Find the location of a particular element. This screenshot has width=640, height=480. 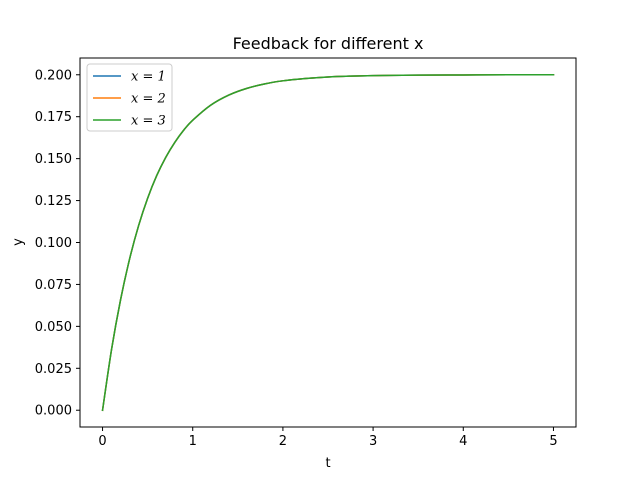

y-tick-label: 0.025 is located at coordinates (53, 369).